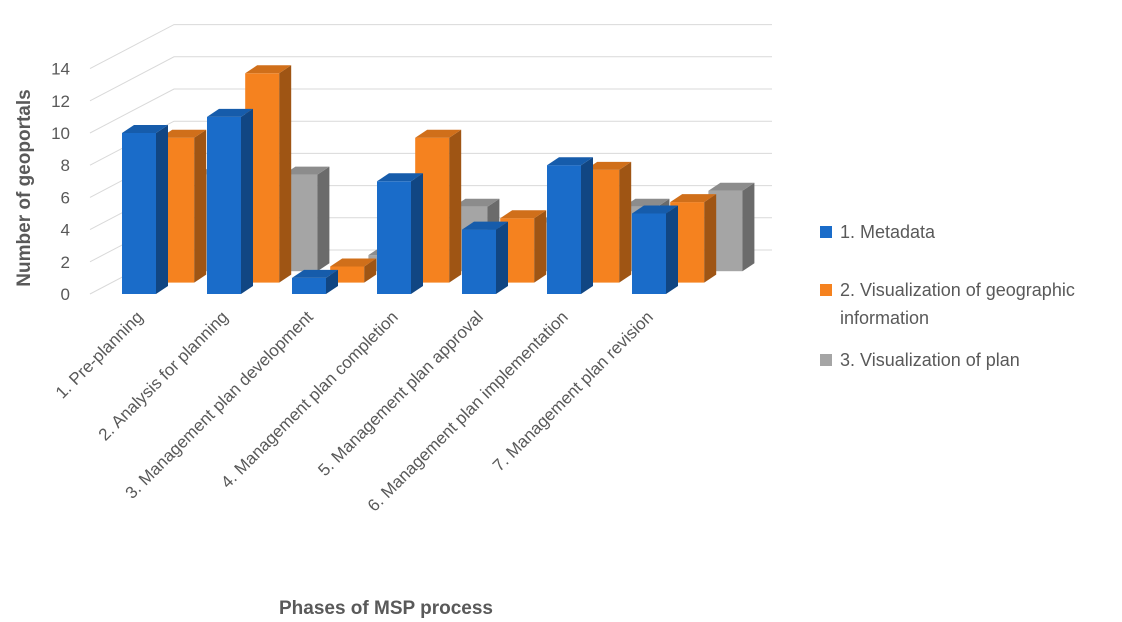 The width and height of the screenshot is (1122, 622). I want to click on y-tick-label: 10, so click(60, 133).